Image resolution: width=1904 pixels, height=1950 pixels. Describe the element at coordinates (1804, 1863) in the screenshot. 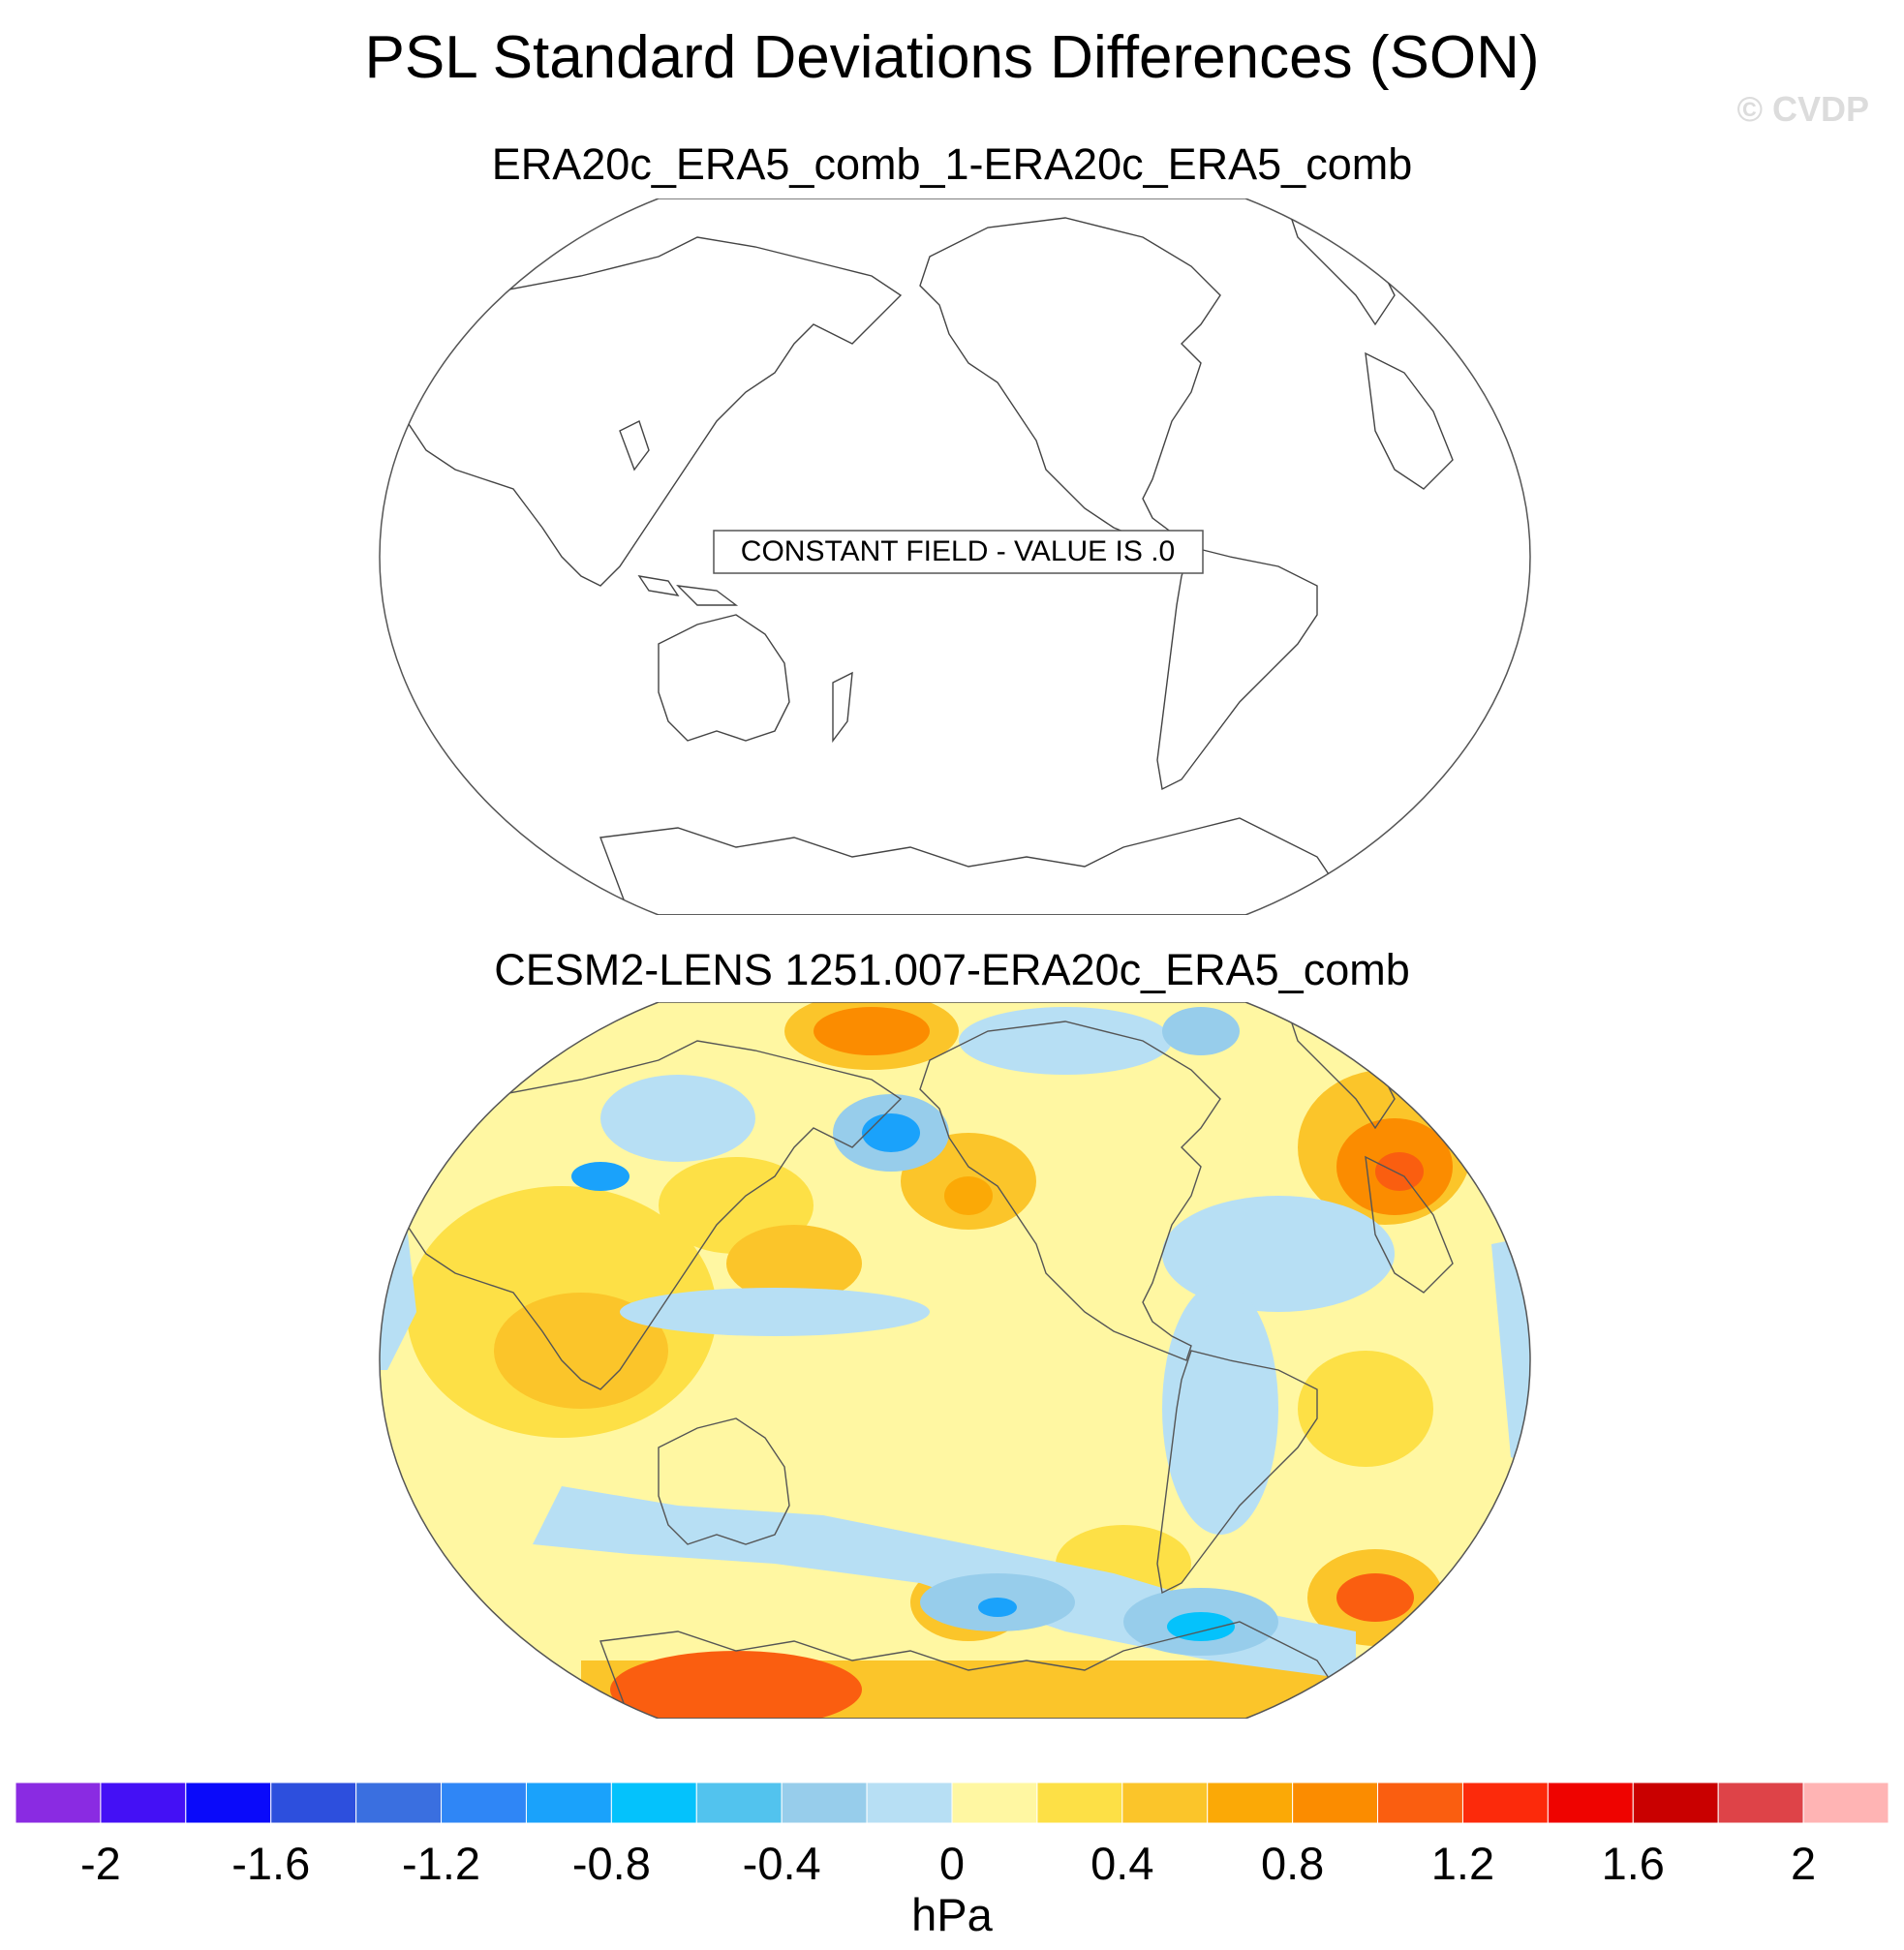

I see `colorbar-tick-label: 2` at that location.